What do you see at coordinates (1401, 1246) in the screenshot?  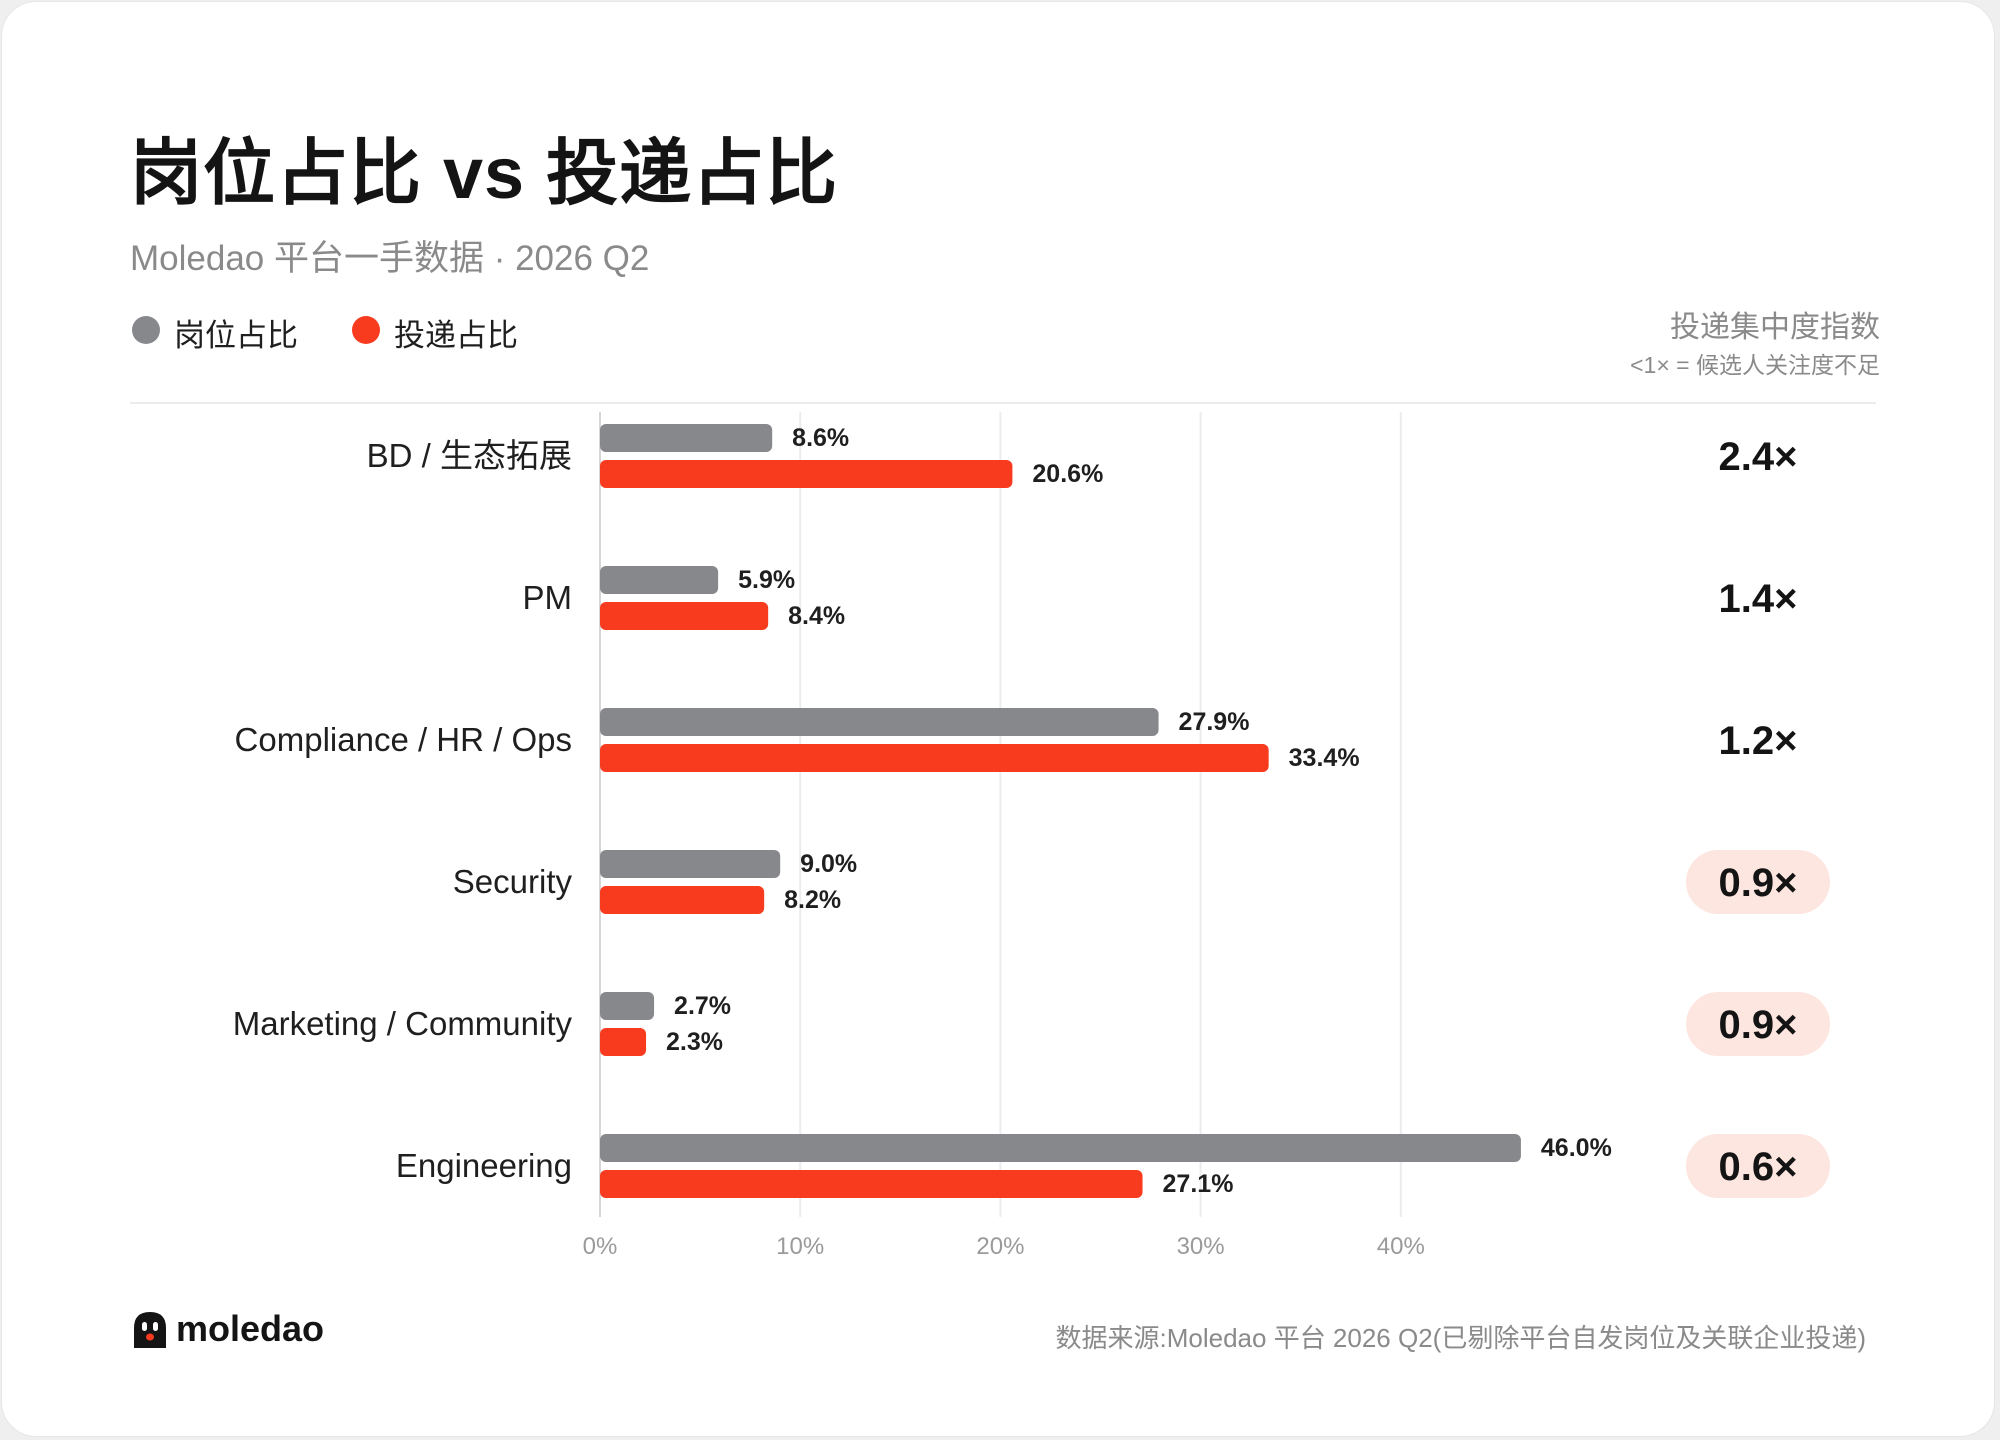 I see `x-tick-label: 40%` at bounding box center [1401, 1246].